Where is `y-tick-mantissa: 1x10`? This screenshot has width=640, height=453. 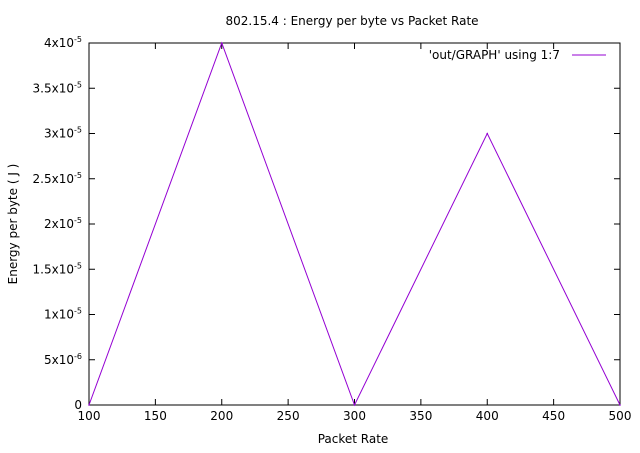 y-tick-mantissa: 1x10 is located at coordinates (59, 315).